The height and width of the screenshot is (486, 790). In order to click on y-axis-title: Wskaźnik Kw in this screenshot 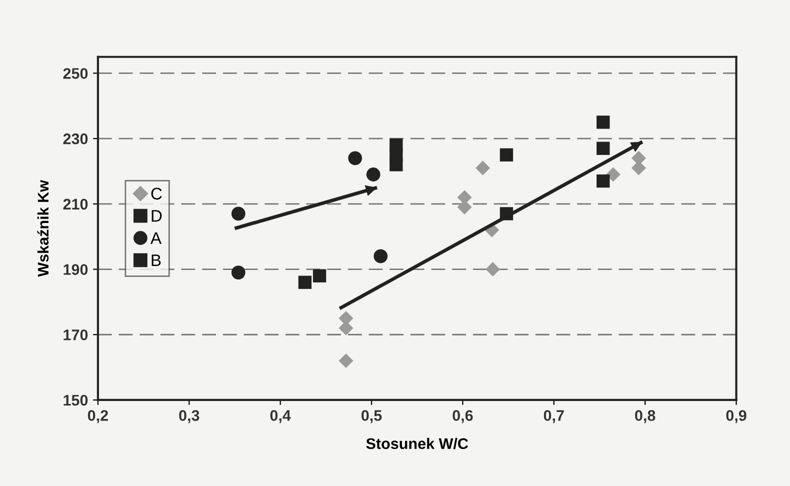, I will do `click(43, 228)`.